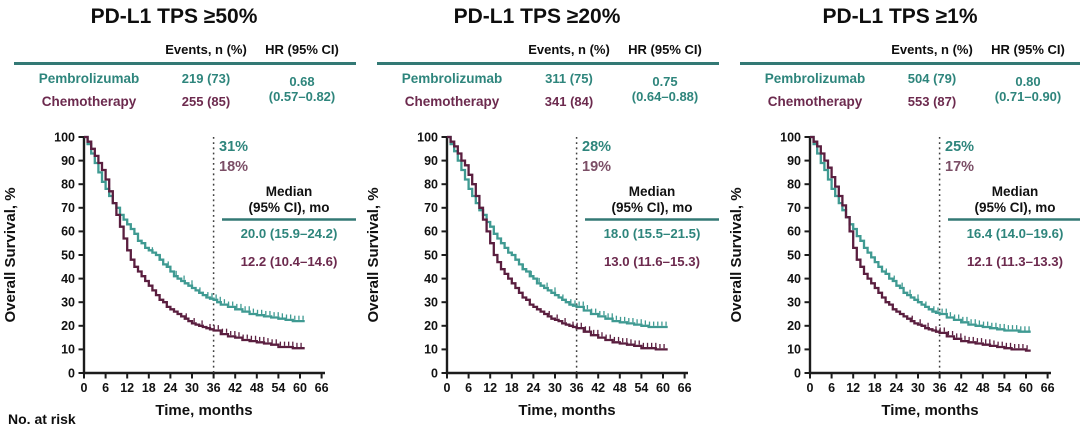 The height and width of the screenshot is (428, 1080). What do you see at coordinates (959, 147) in the screenshot?
I see `landmark-pct-pembrolizumab: 25%` at bounding box center [959, 147].